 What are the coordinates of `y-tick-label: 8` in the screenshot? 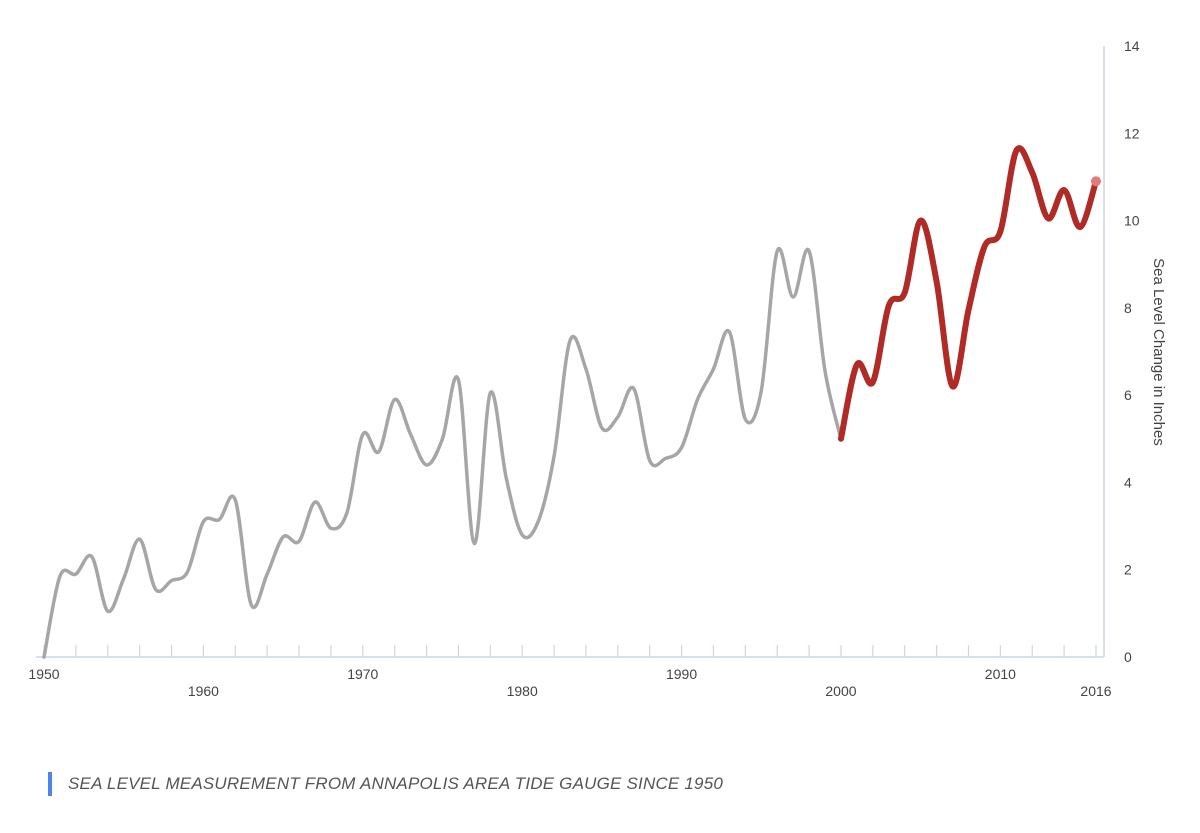 It's located at (1128, 308).